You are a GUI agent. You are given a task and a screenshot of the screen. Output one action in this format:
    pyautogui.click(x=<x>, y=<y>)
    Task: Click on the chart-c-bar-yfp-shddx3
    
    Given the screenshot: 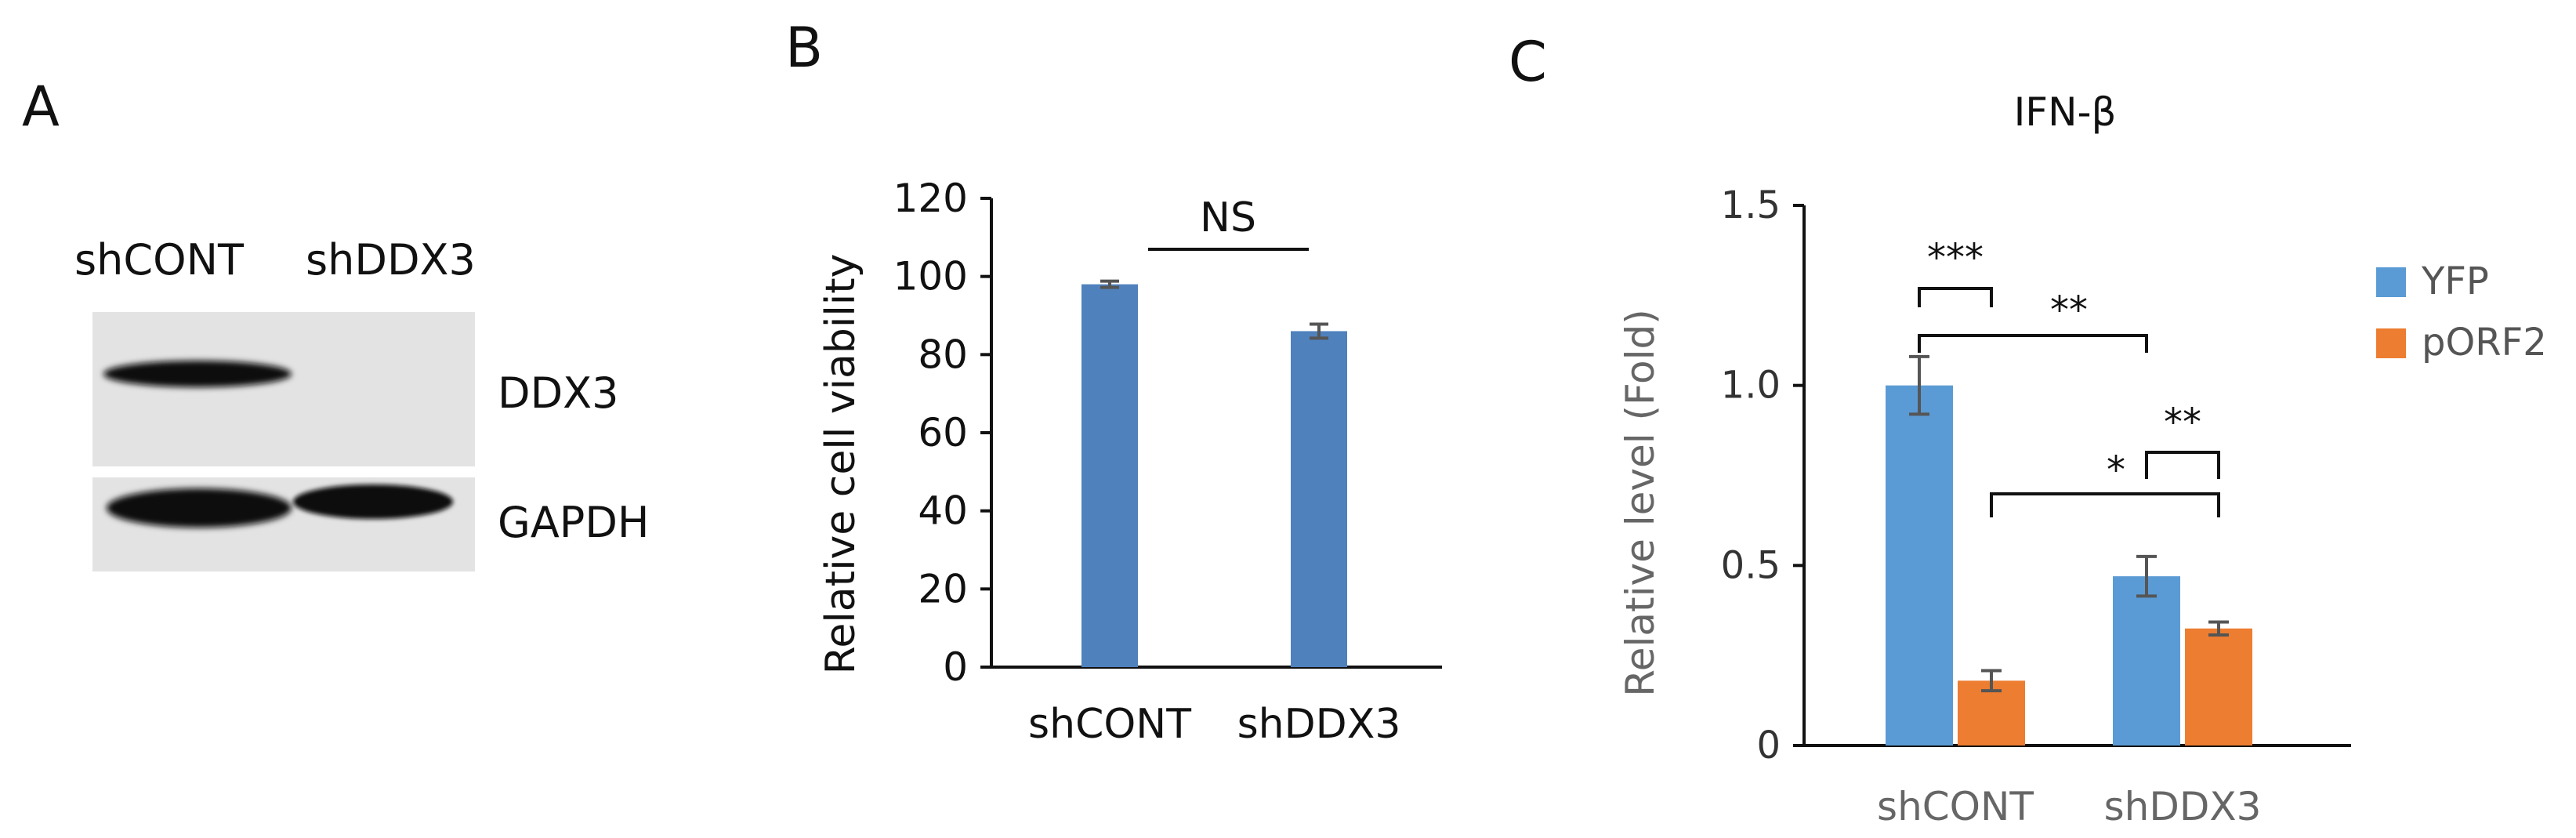 What is the action you would take?
    pyautogui.click(x=2146, y=660)
    